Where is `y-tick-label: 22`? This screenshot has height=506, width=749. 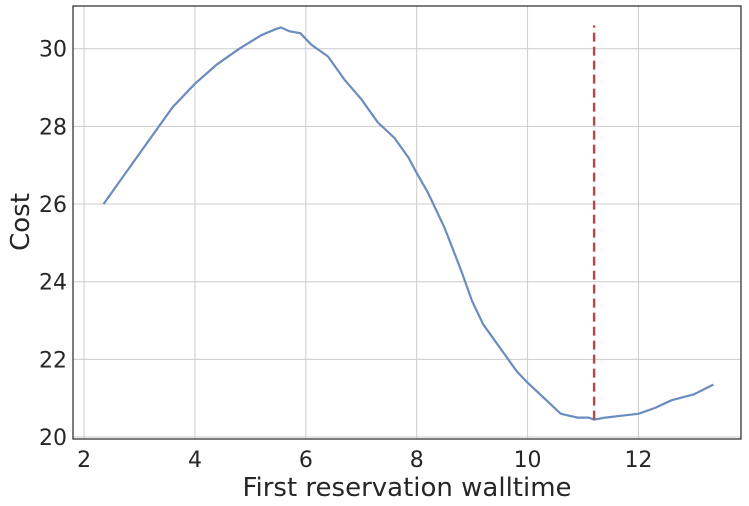
y-tick-label: 22 is located at coordinates (53, 360).